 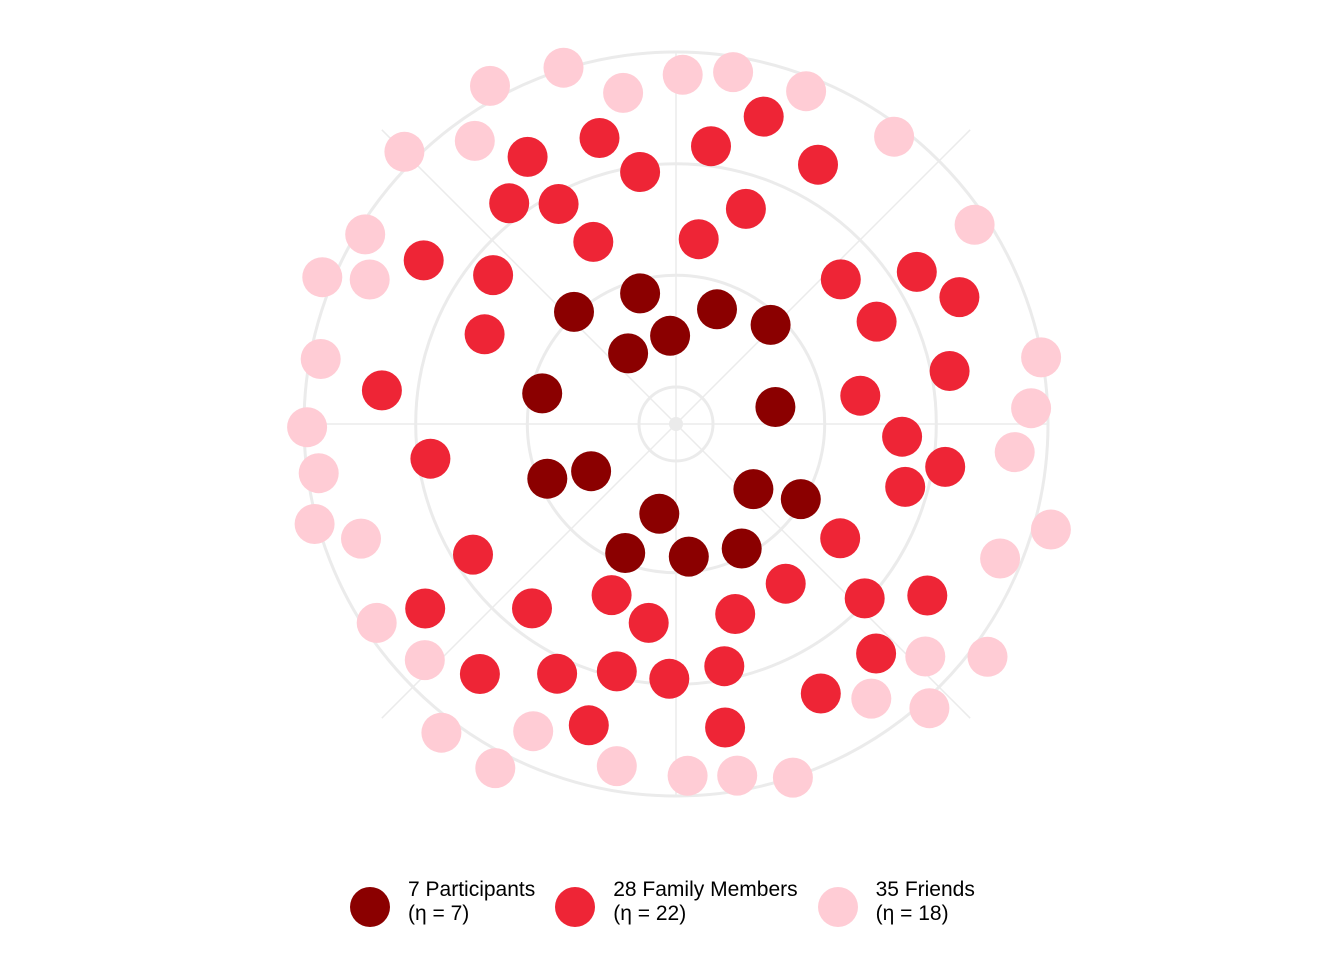 I want to click on legend-item-friends: 35 Friends (η = 18), so click(x=896, y=902).